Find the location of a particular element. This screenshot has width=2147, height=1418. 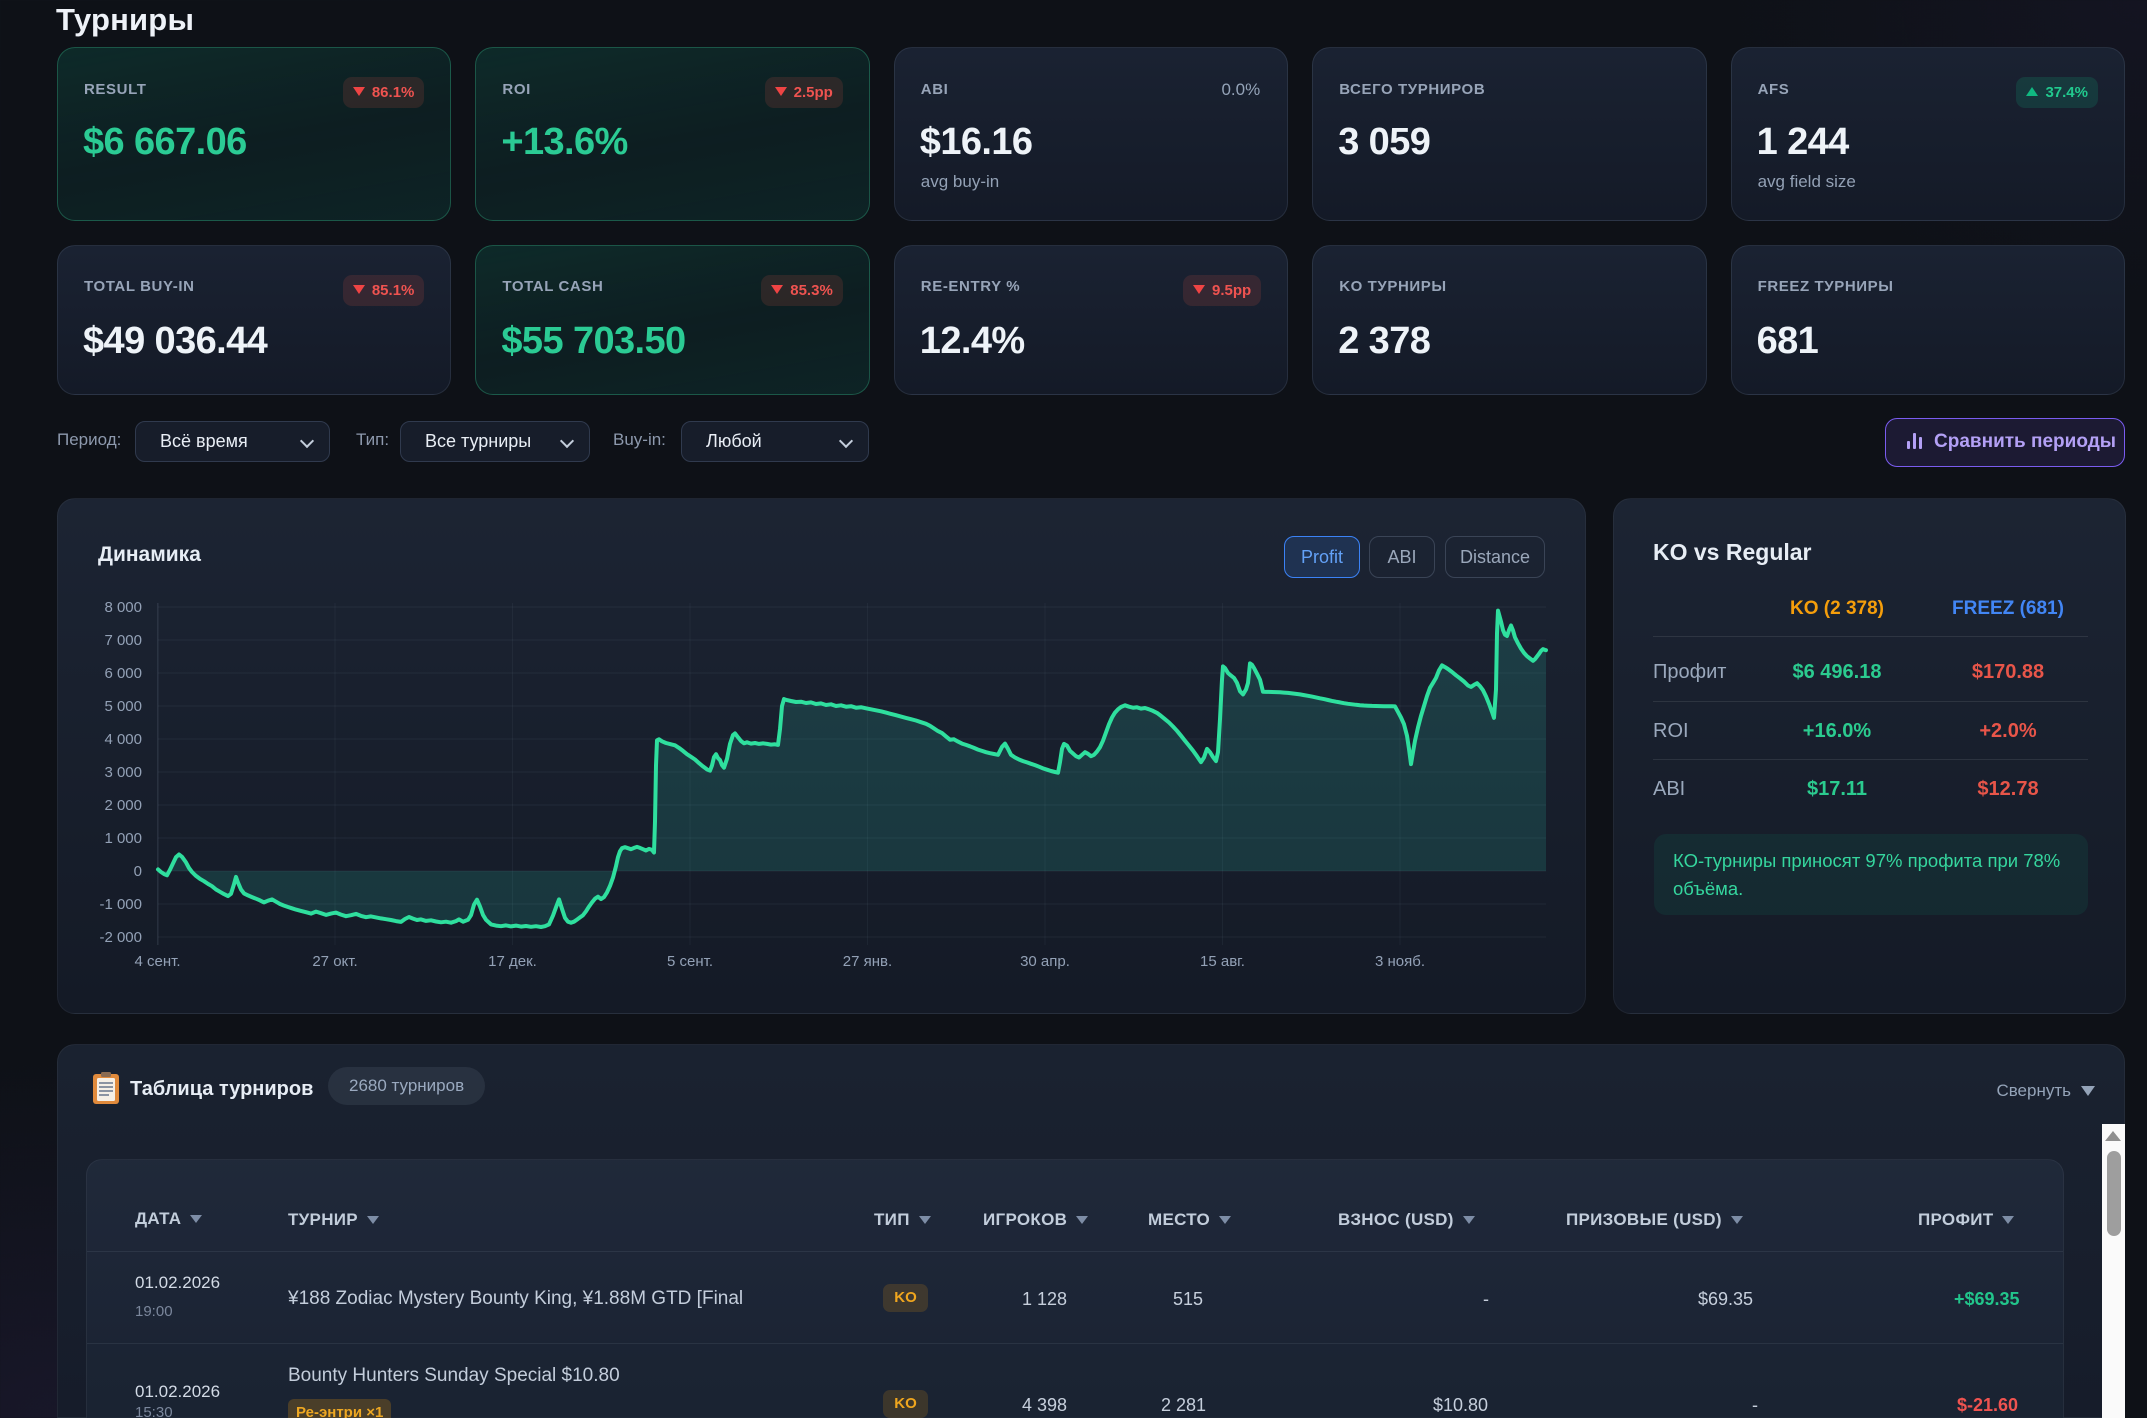

svg-text: 15 авг. is located at coordinates (1222, 961).